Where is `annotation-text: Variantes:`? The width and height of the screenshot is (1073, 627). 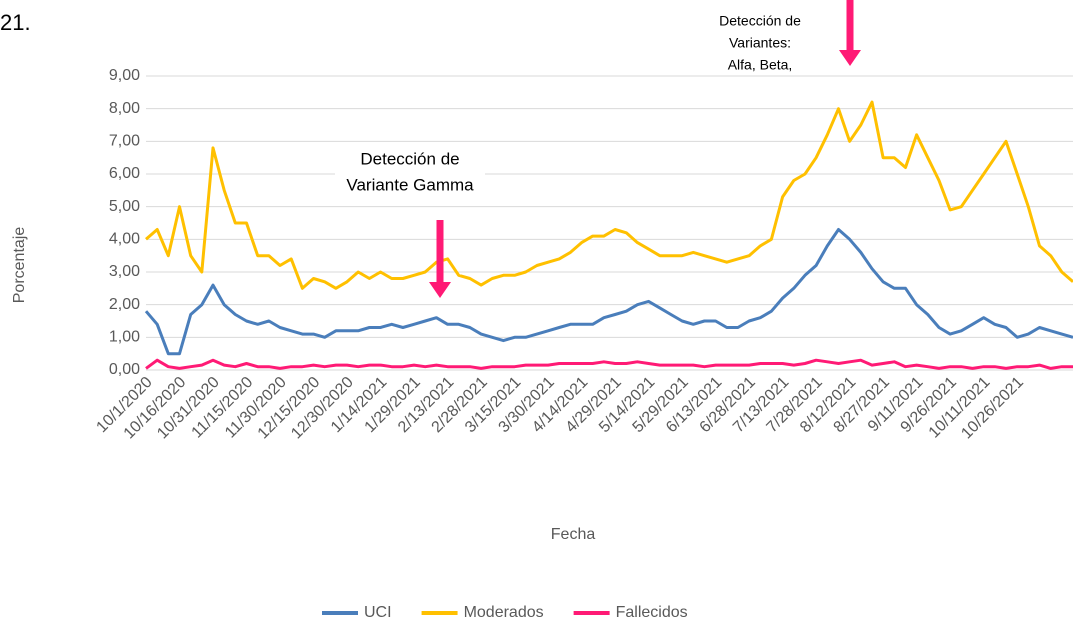
annotation-text: Variantes: is located at coordinates (760, 43).